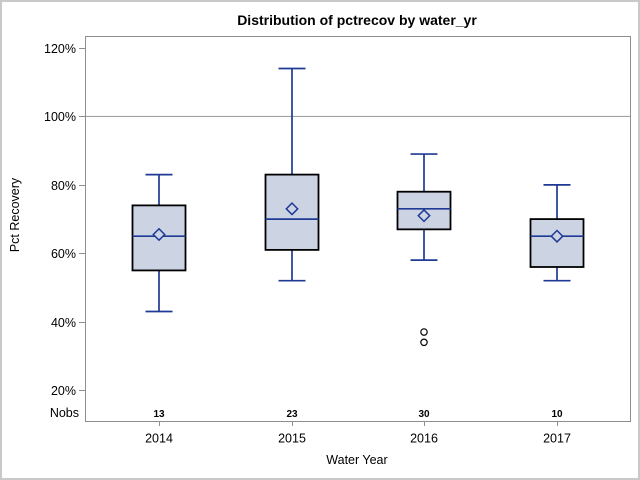  What do you see at coordinates (15, 214) in the screenshot?
I see `y-axis-label: Pct Recovery` at bounding box center [15, 214].